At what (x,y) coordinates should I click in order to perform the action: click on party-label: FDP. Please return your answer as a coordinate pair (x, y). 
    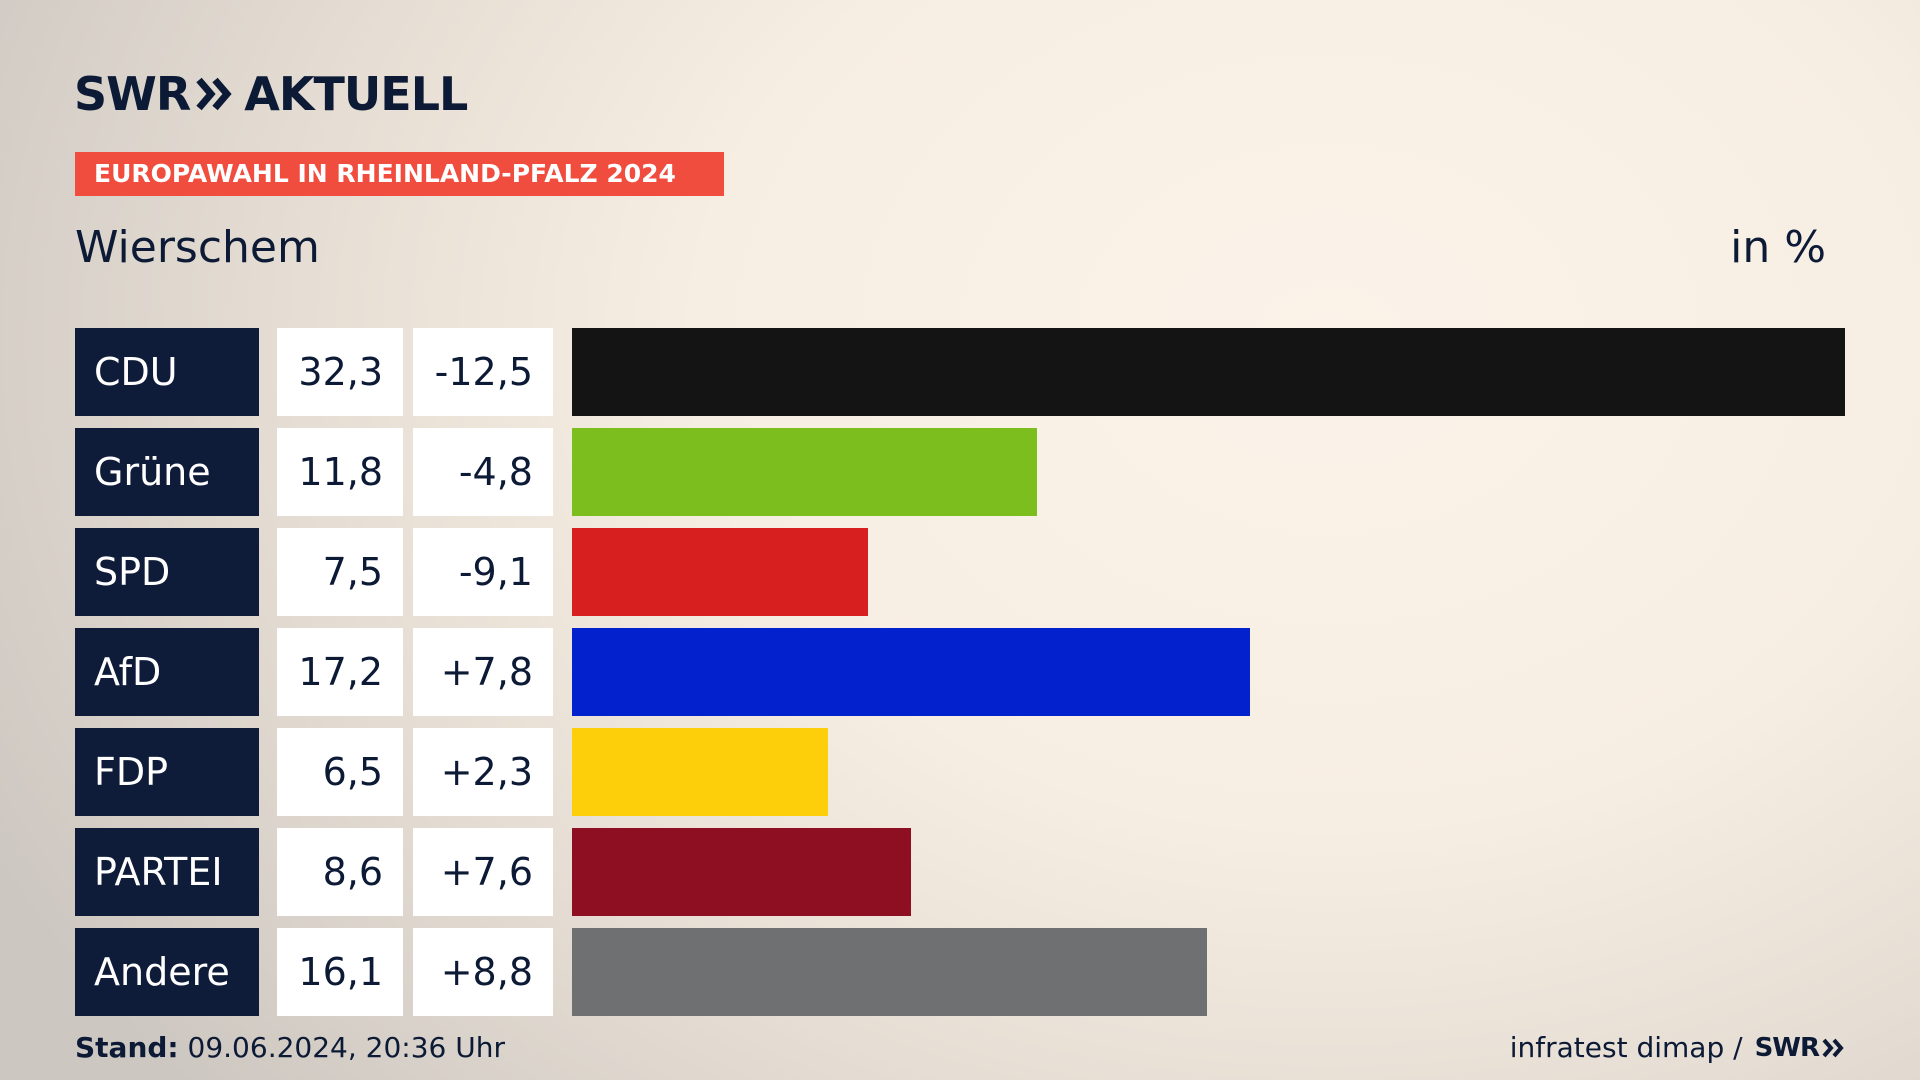
    Looking at the image, I should click on (167, 772).